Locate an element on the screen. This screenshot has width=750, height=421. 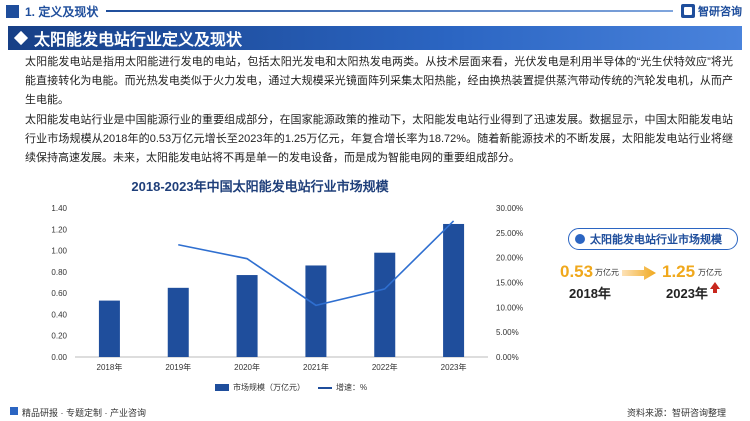
footer: 精品研报 · 专题定制 · 产业咨询 资料来源：智研咨询整理 is located at coordinates (375, 411).